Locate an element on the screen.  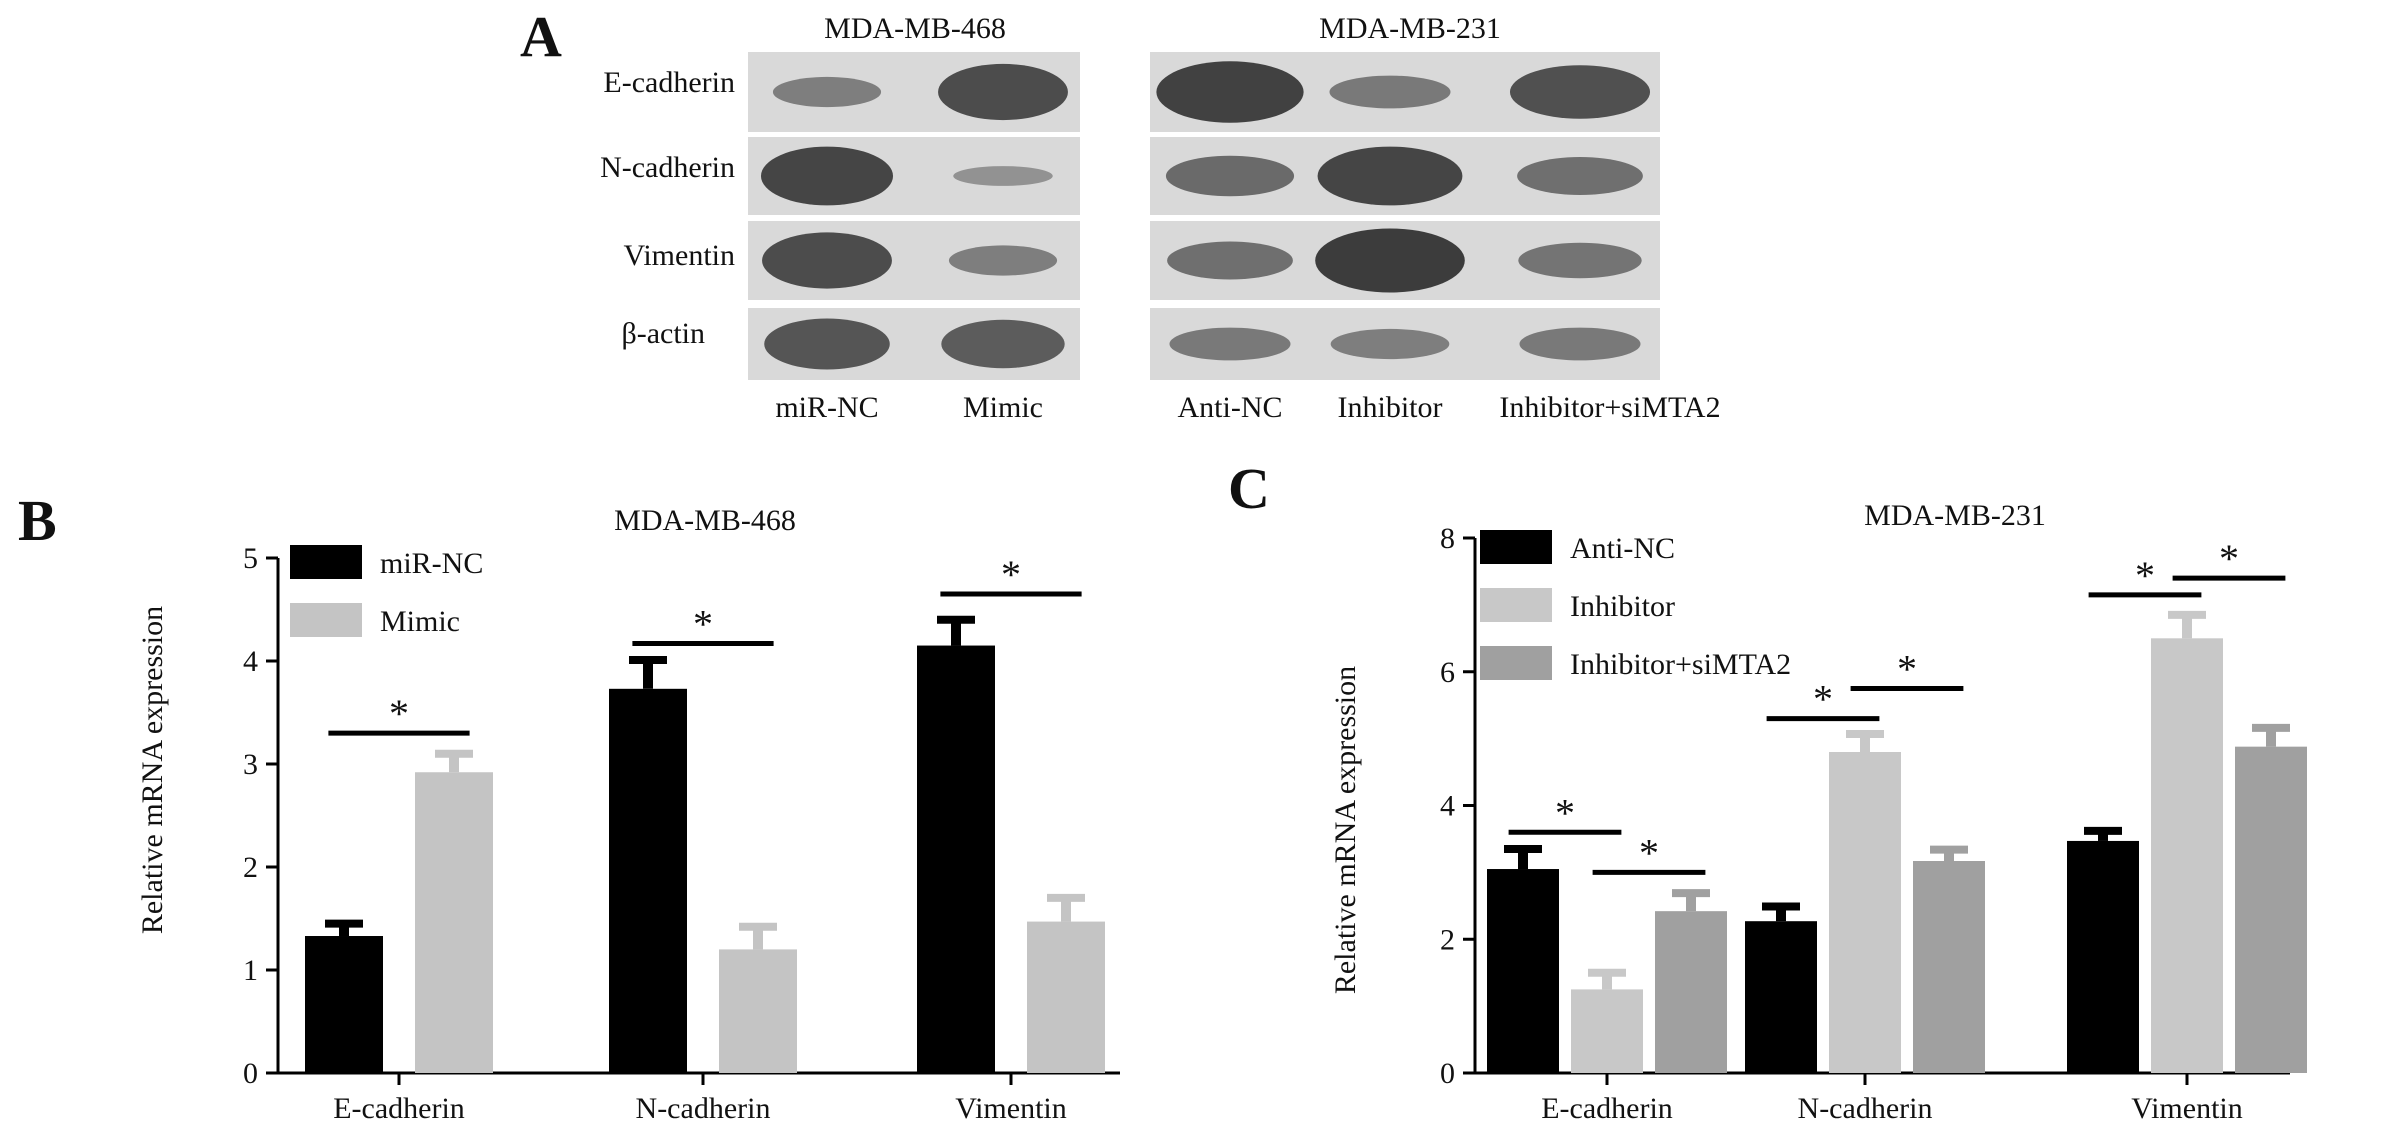
blot-title-right: MDA-MB-231 is located at coordinates (1410, 28).